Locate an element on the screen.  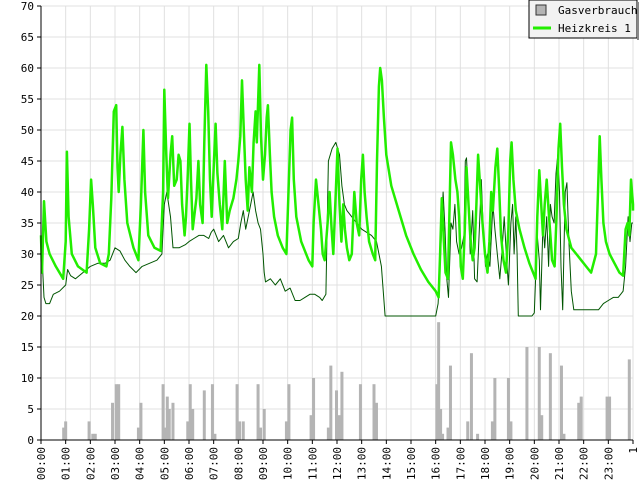
x-tick-label: 23:00 is located at coordinates (608, 463).